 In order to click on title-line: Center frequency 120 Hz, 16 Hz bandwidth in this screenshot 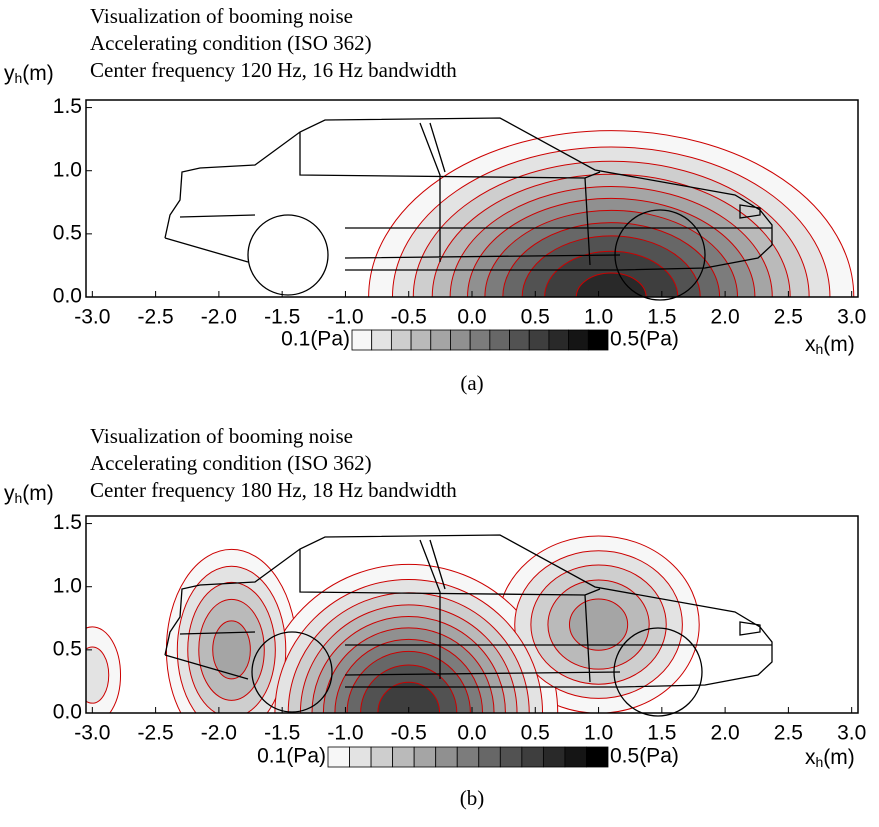, I will do `click(273, 70)`.